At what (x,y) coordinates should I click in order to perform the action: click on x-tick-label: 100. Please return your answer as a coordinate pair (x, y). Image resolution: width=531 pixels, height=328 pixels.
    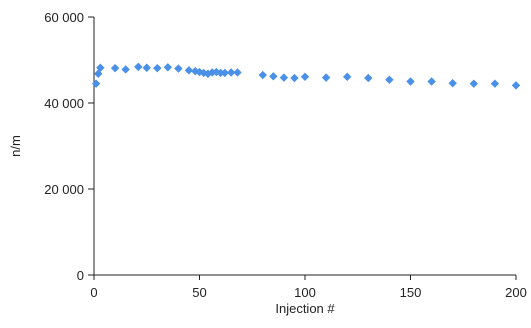
    Looking at the image, I should click on (305, 292).